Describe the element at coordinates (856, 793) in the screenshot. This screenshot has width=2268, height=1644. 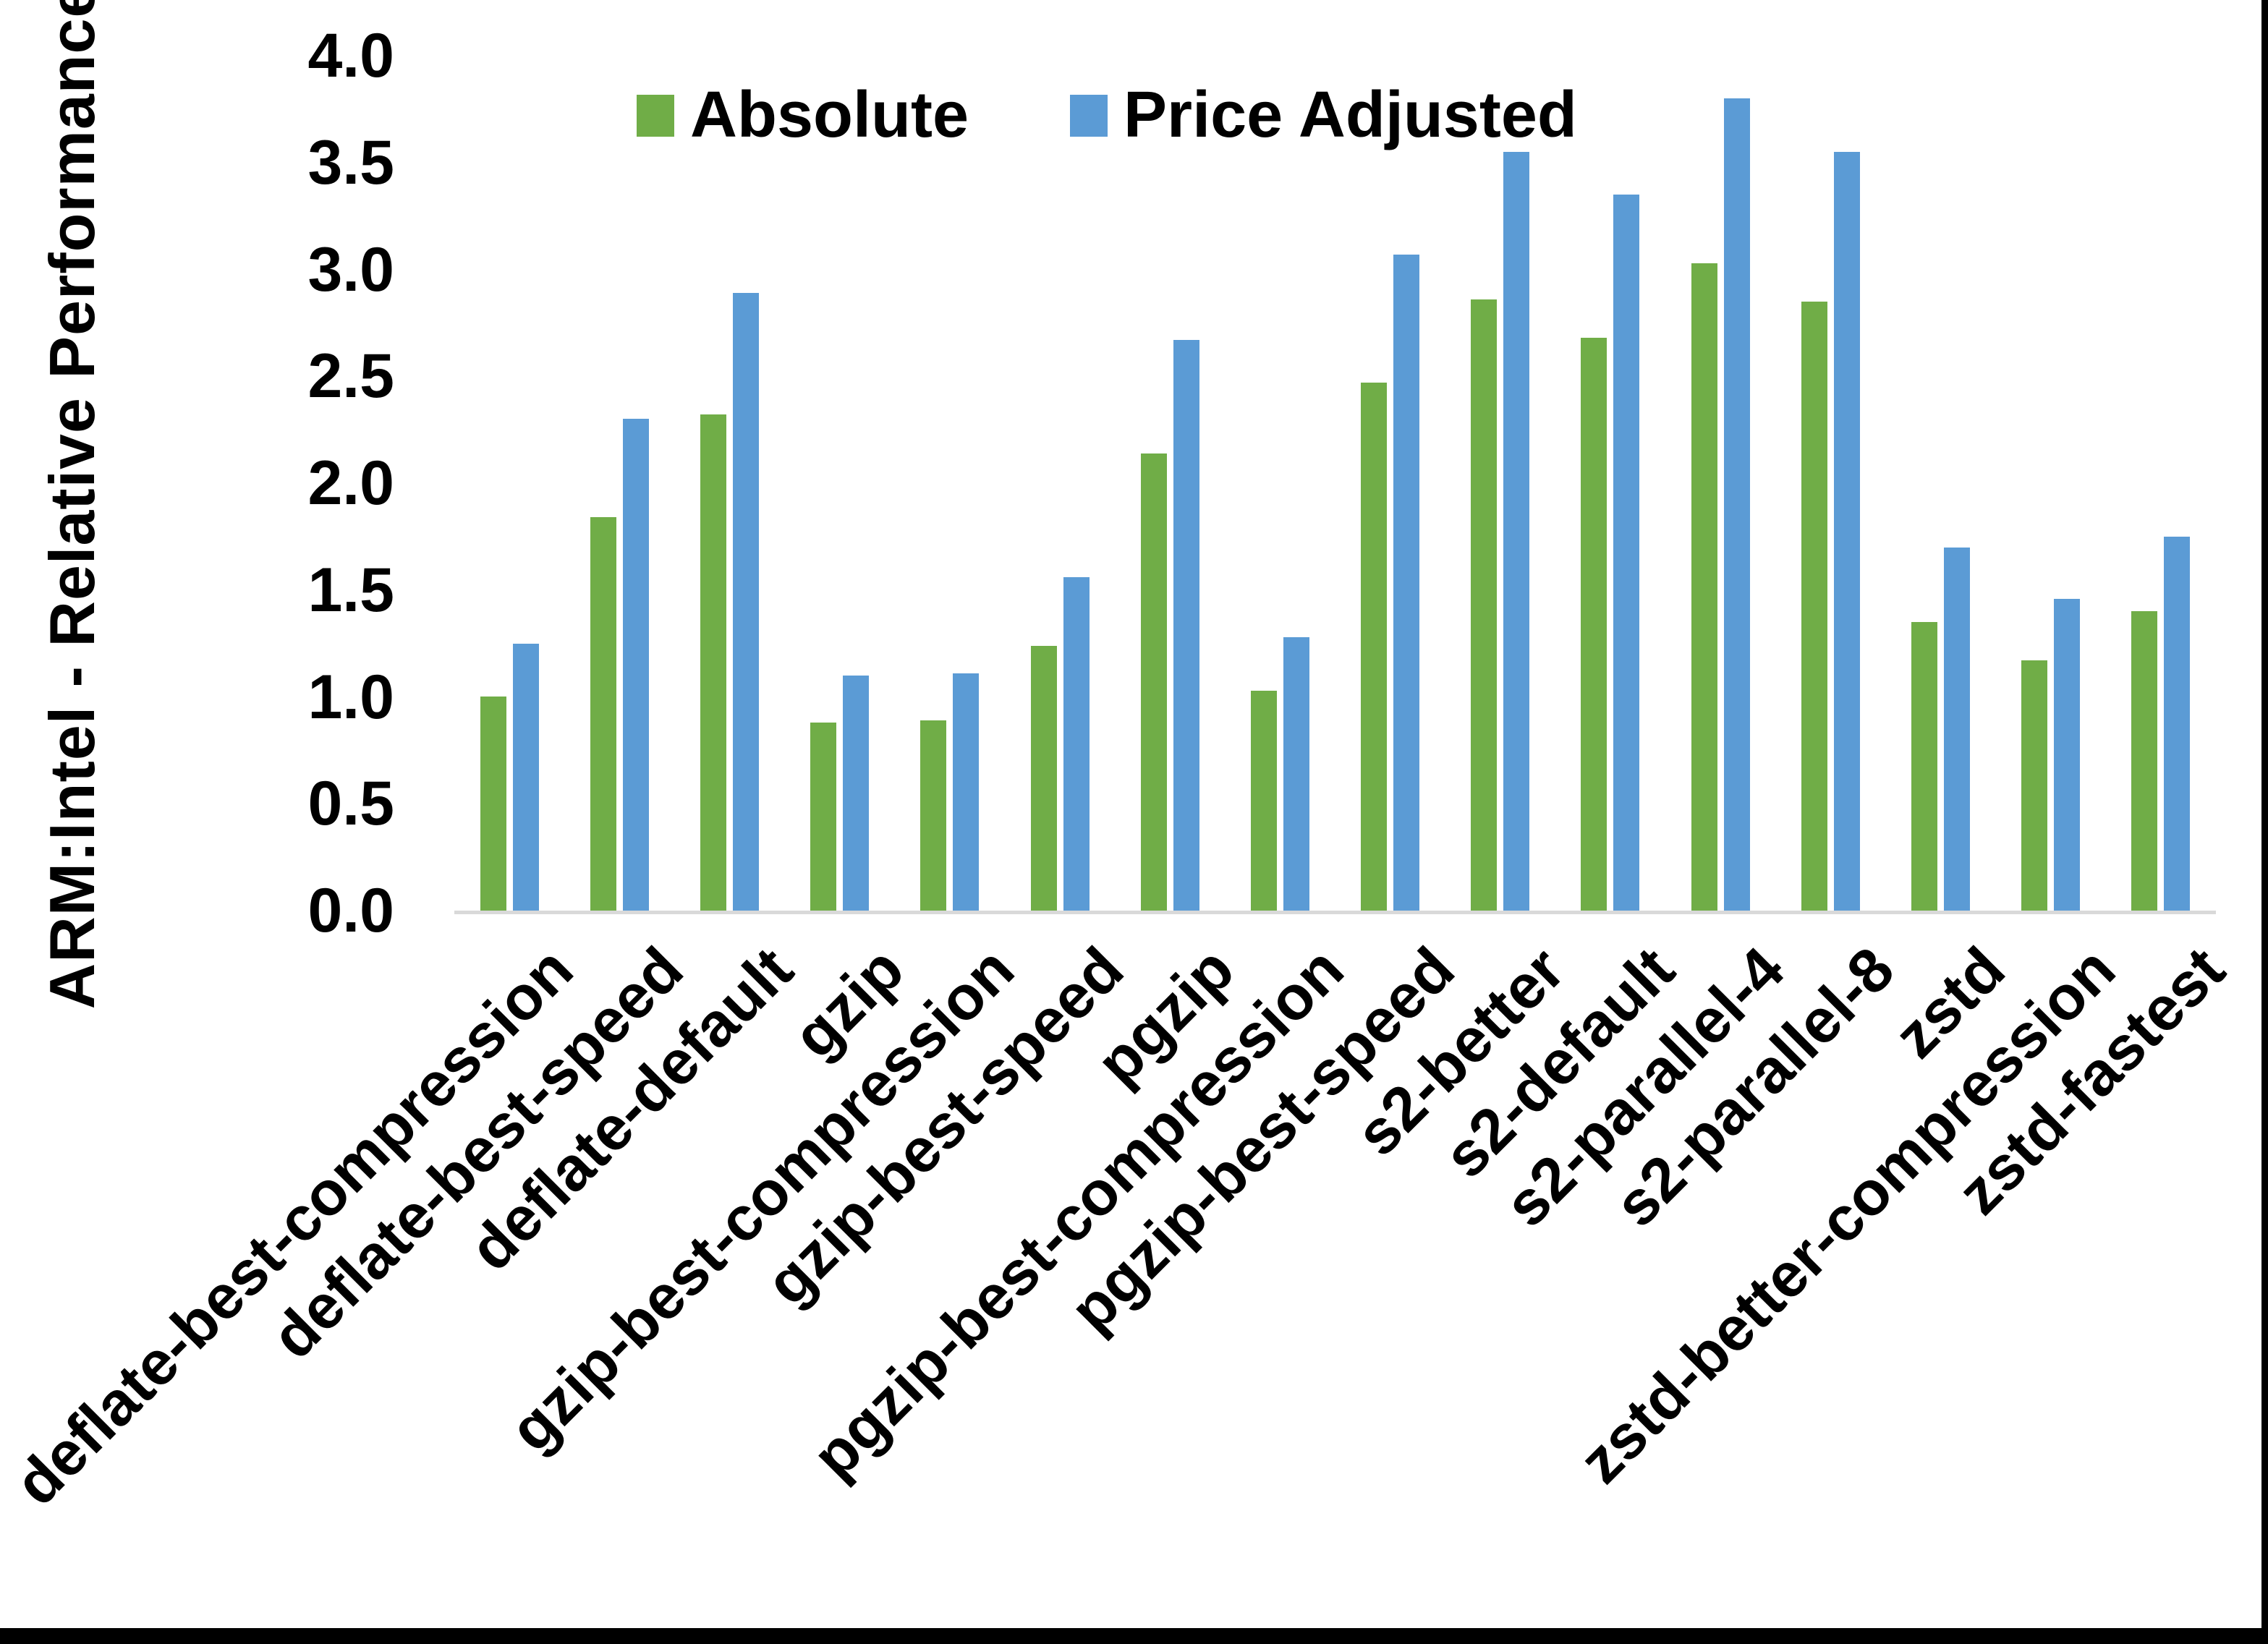
I see `bar-price-adjusted-gzip` at that location.